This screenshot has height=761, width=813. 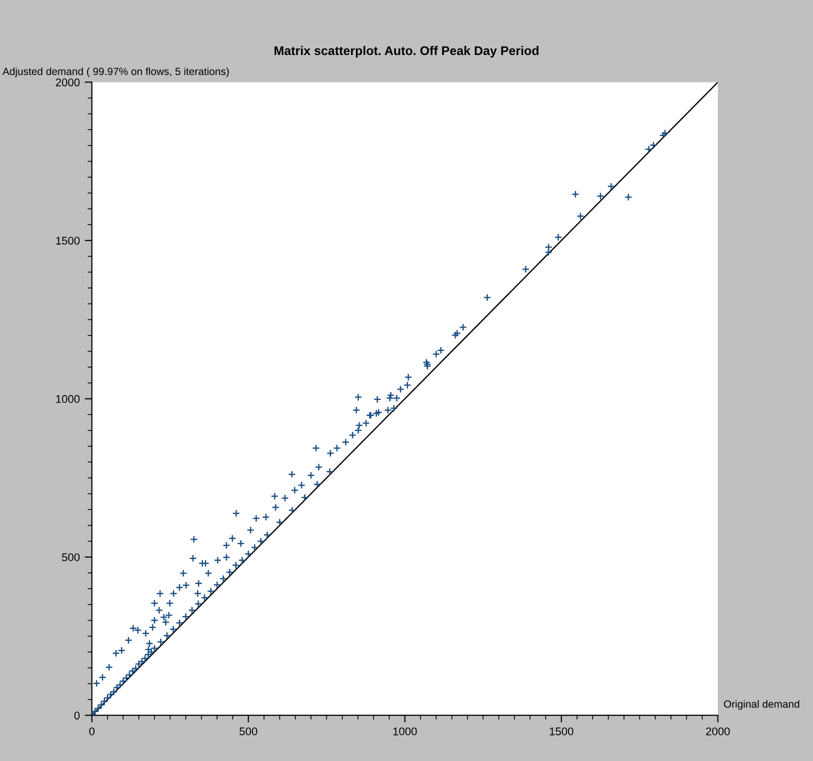 What do you see at coordinates (249, 731) in the screenshot?
I see `x-tick-label: 500` at bounding box center [249, 731].